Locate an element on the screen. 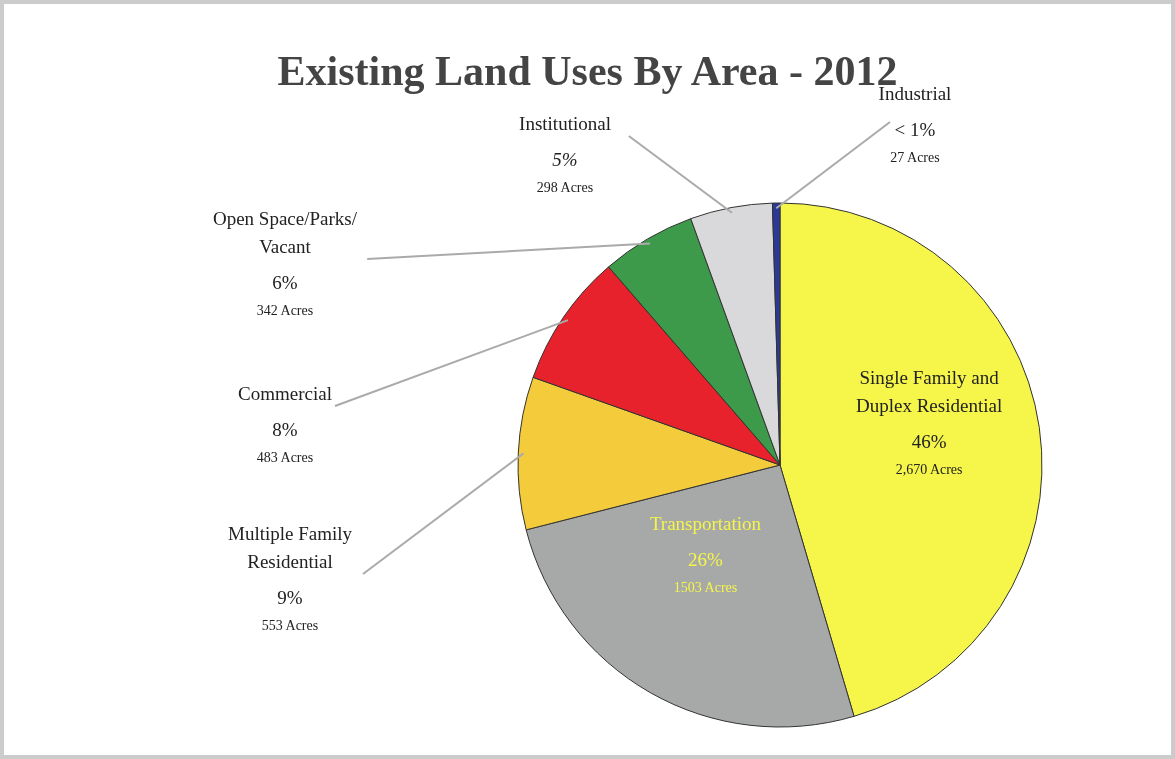 The image size is (1175, 759). data-label: 26% 1503 Acres is located at coordinates (705, 572).